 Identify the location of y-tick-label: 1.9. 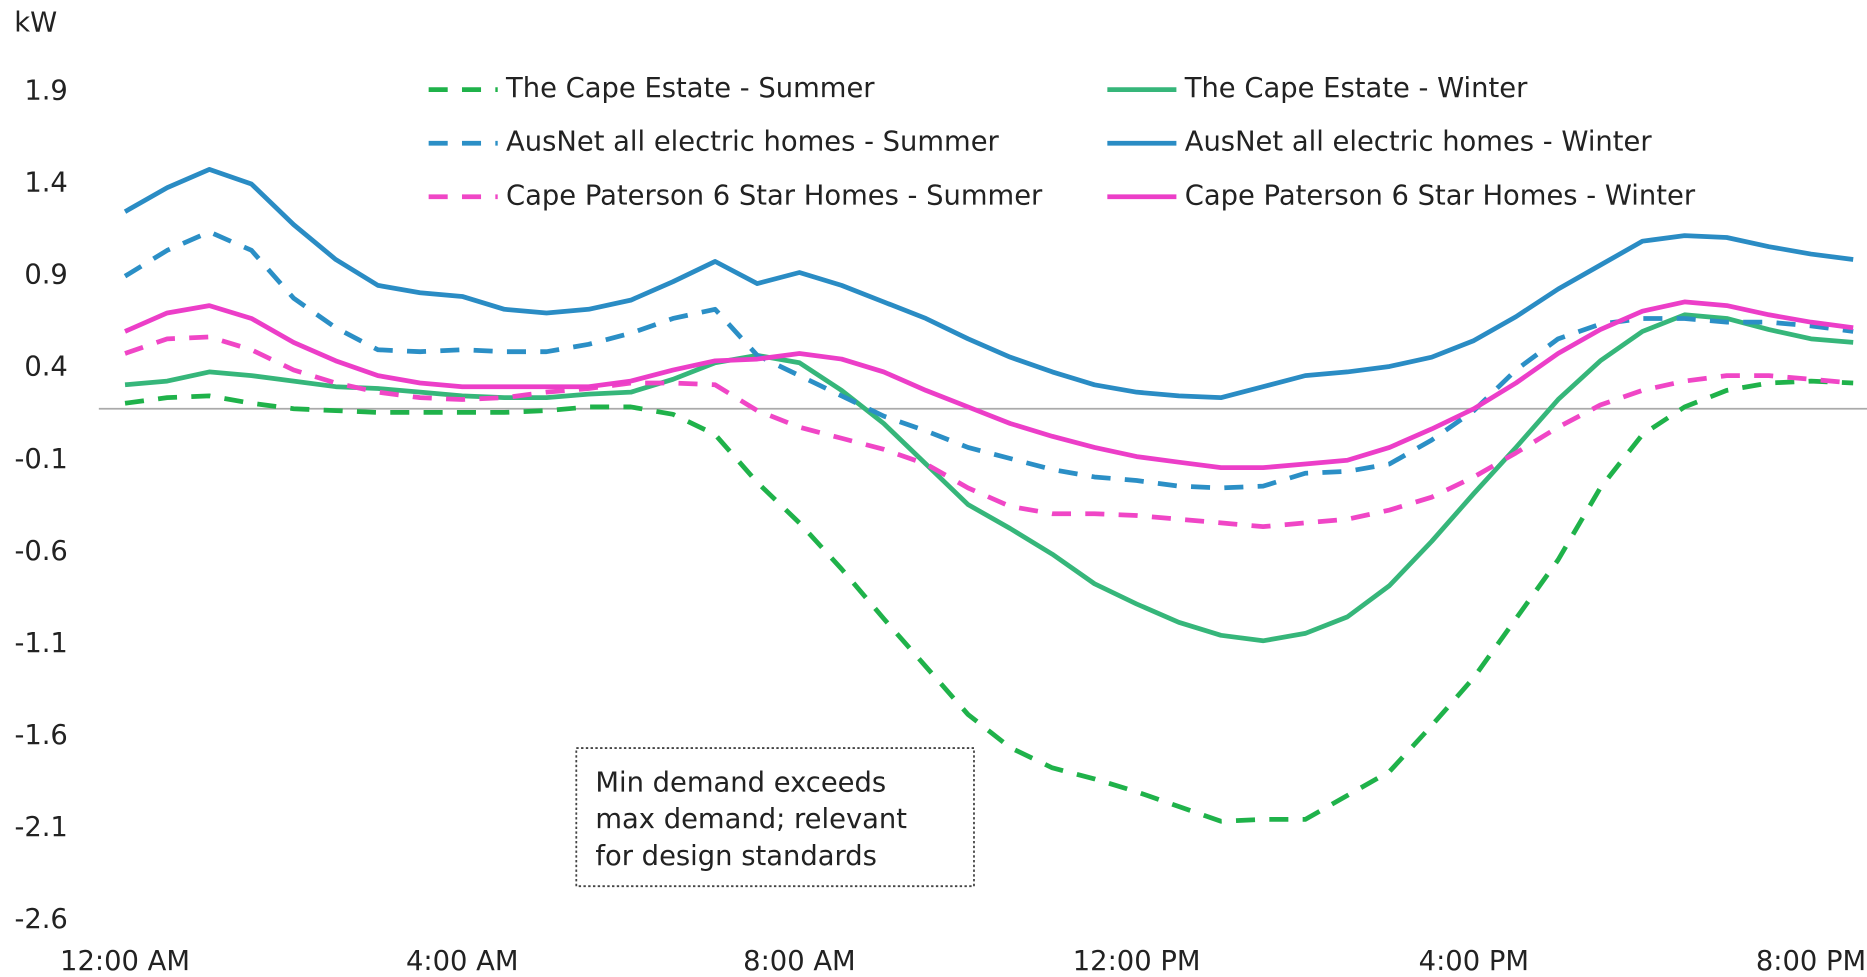
(46, 91).